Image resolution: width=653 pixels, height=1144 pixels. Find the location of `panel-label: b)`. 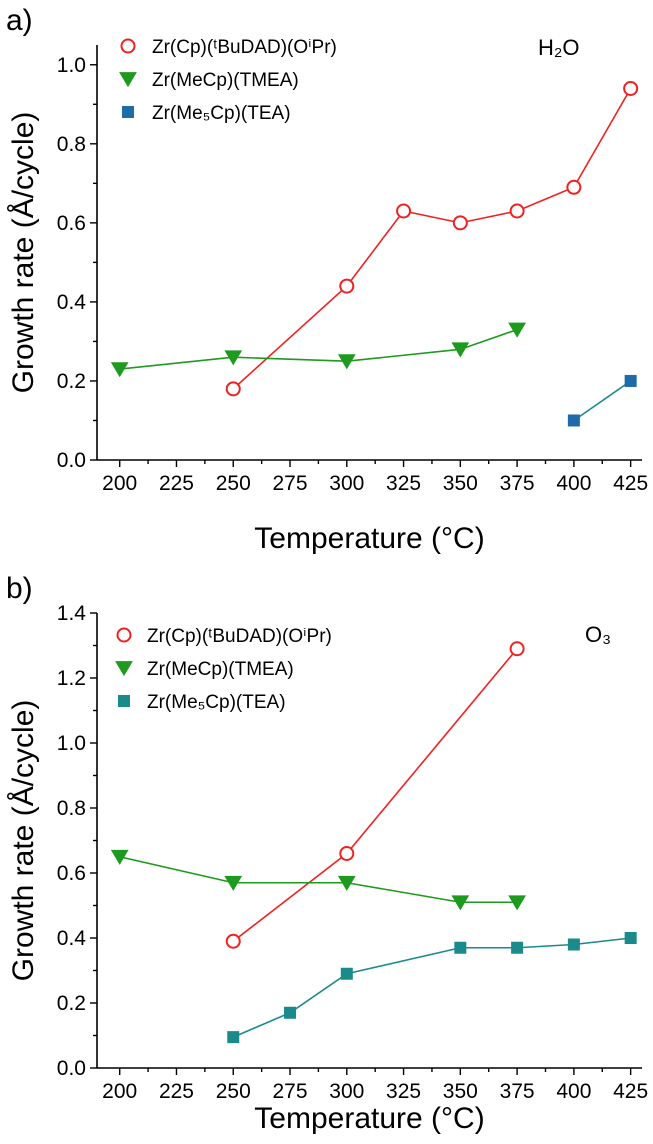

panel-label: b) is located at coordinates (19, 588).